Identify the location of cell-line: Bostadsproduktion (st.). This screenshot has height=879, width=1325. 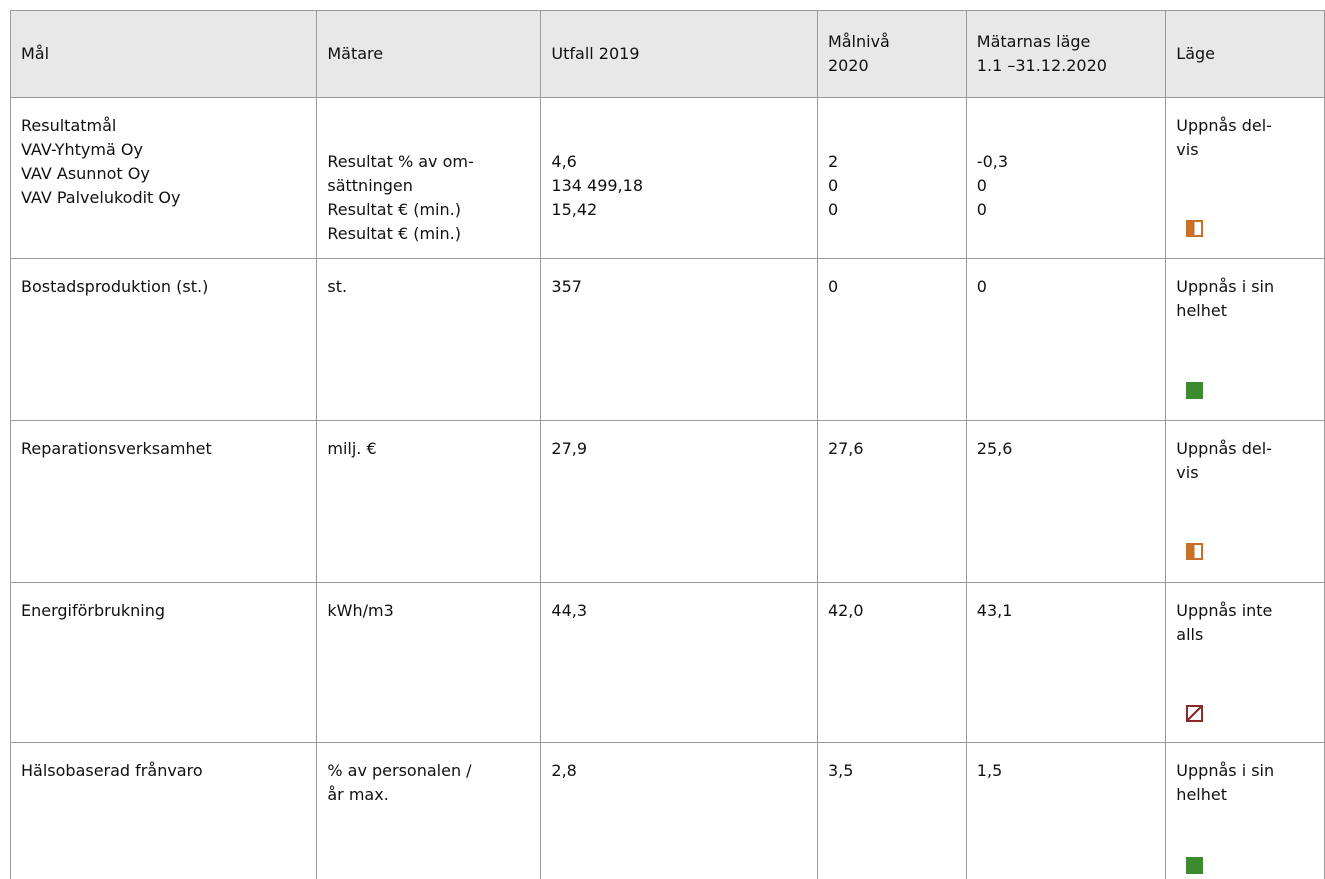
(115, 286).